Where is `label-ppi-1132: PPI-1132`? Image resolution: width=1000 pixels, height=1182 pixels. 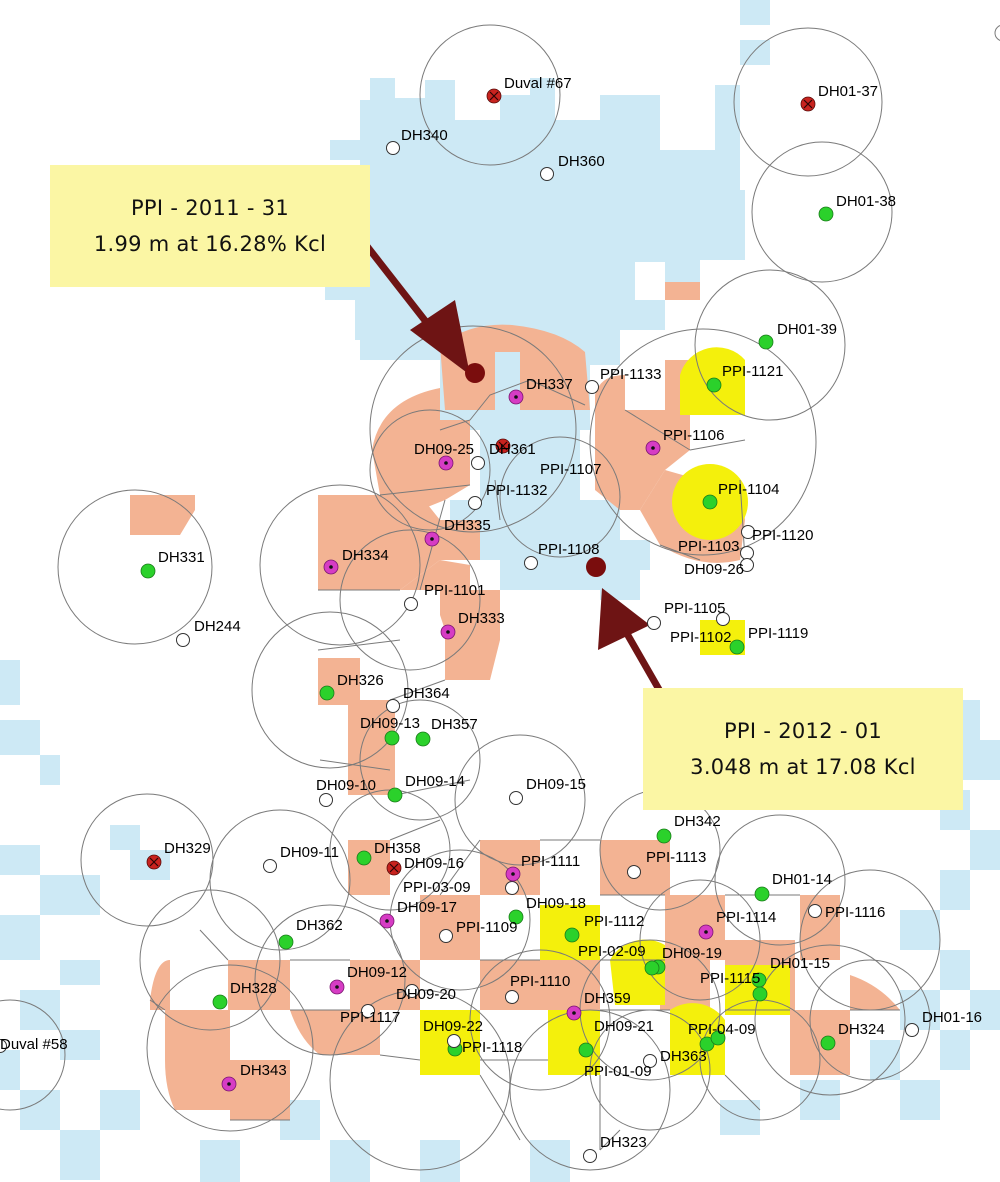
label-ppi-1132: PPI-1132 is located at coordinates (516, 490).